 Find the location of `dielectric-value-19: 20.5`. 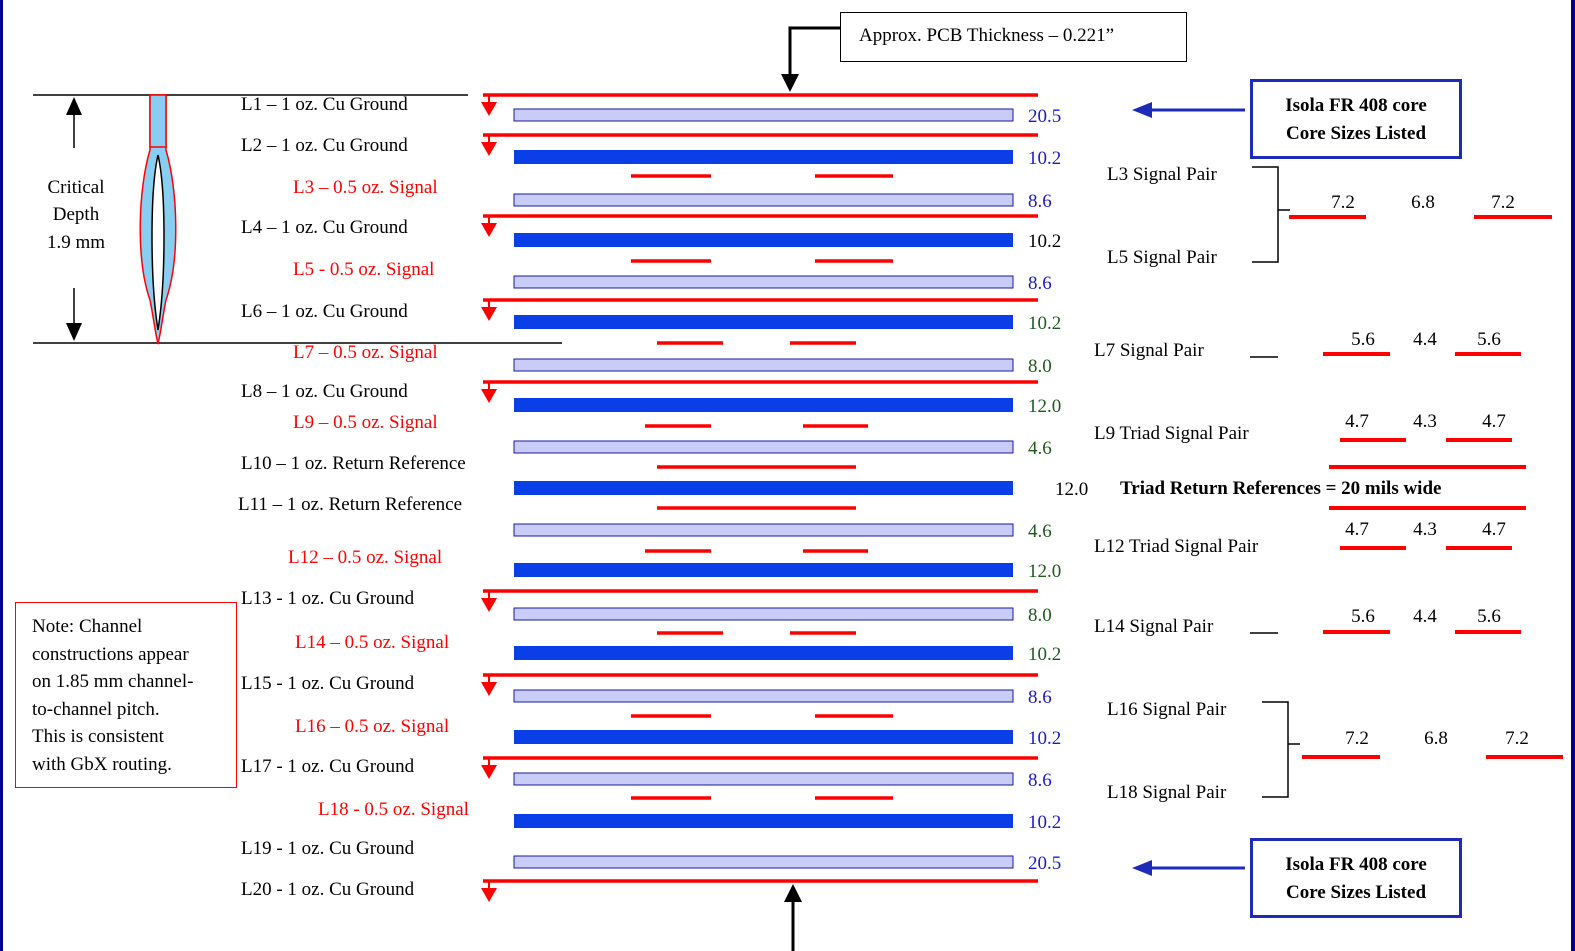

dielectric-value-19: 20.5 is located at coordinates (1044, 863).